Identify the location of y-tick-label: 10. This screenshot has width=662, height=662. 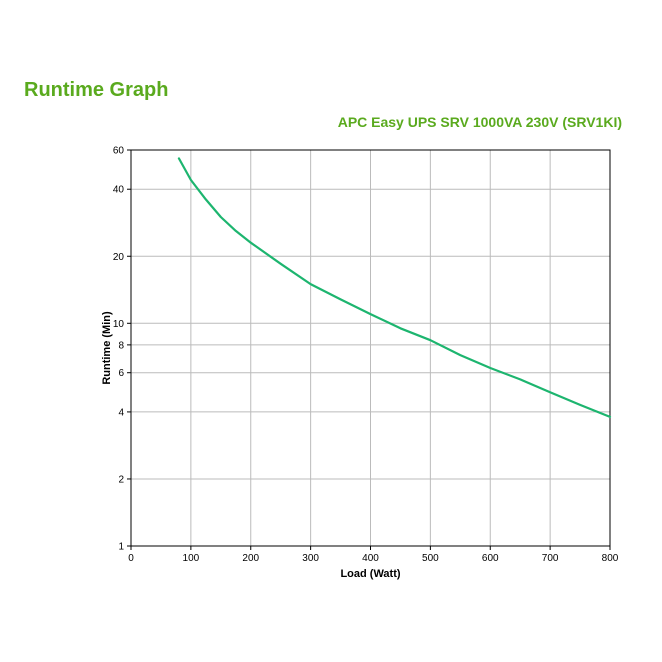
(119, 324).